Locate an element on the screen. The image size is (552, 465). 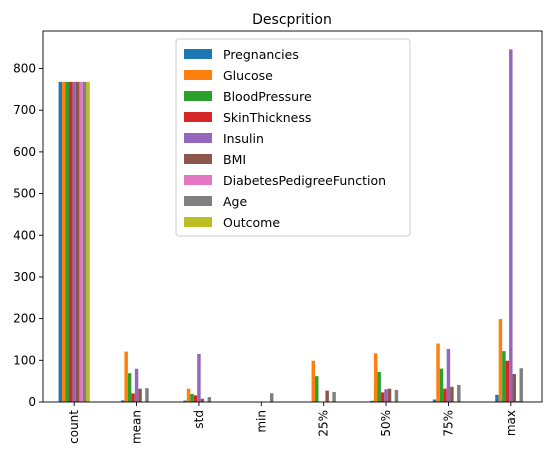
bar-25%-BMI is located at coordinates (326, 396).